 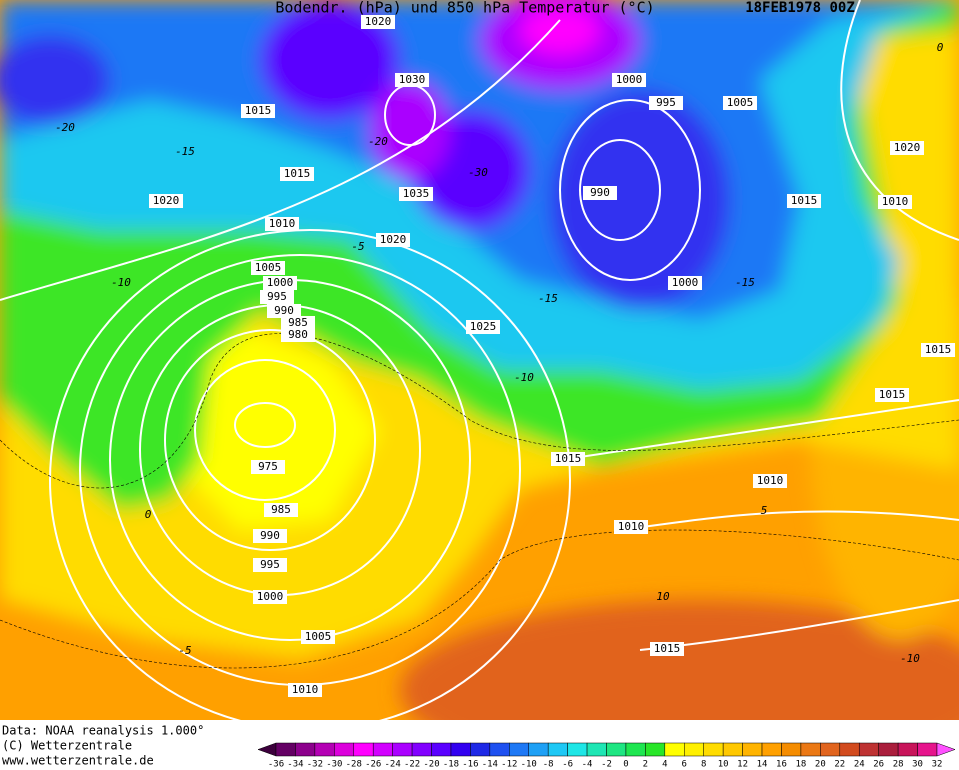 What do you see at coordinates (587, 765) in the screenshot?
I see `legend-tick-label: -4` at bounding box center [587, 765].